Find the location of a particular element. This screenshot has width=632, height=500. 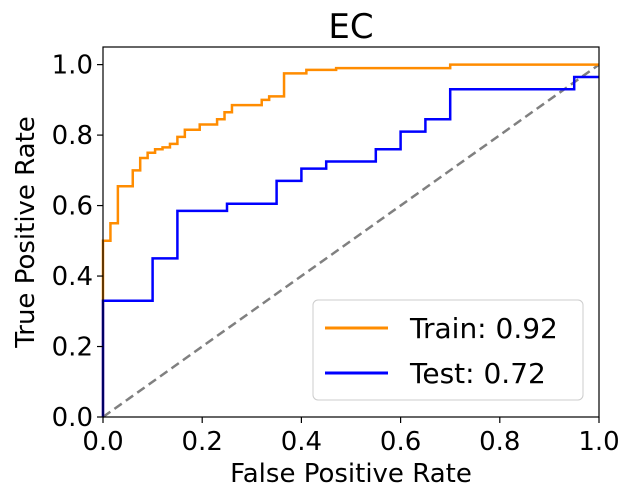

x-tick-label: 0.6 is located at coordinates (400, 442).